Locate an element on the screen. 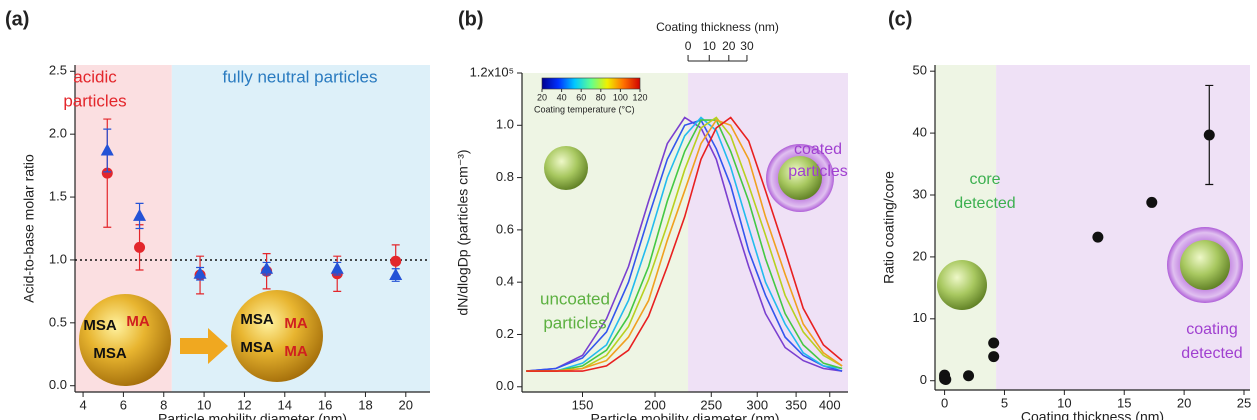  panel-label: (b) is located at coordinates (471, 19).